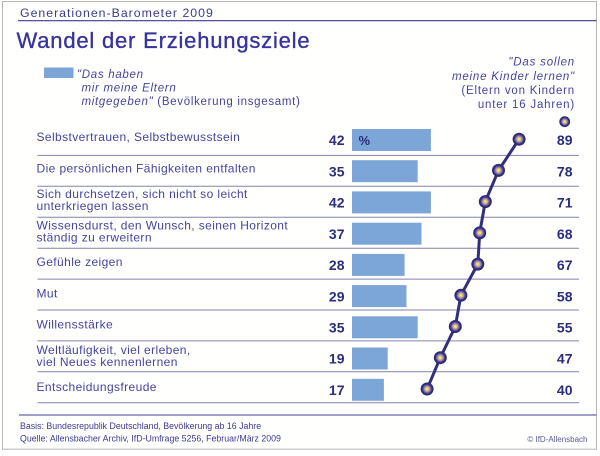 The image size is (600, 456). What do you see at coordinates (94, 237) in the screenshot?
I see `svg-text: ständig zu erweitern` at bounding box center [94, 237].